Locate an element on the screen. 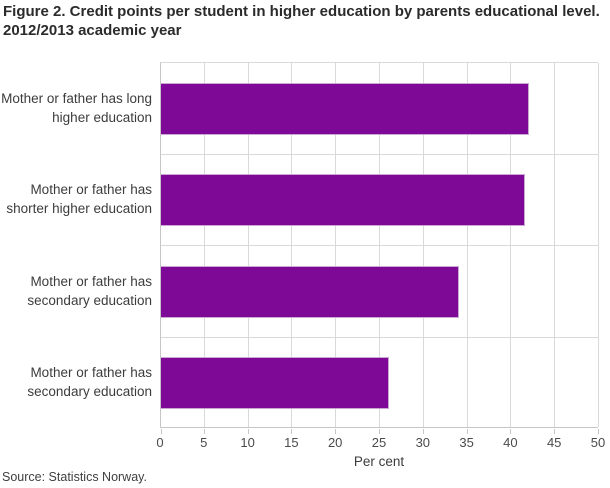  x-tick-label: 40 is located at coordinates (510, 442).